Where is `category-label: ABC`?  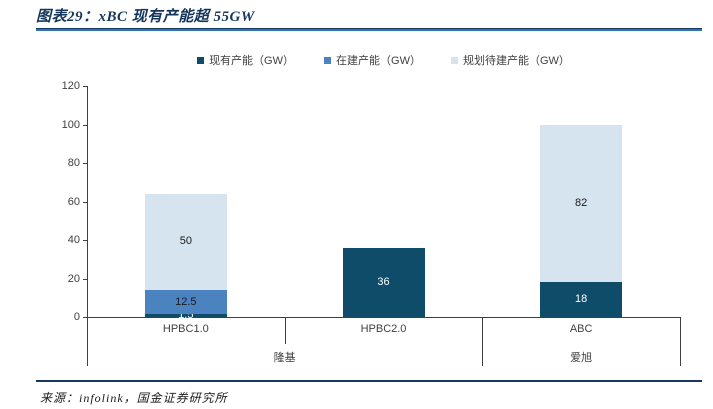 category-label: ABC is located at coordinates (581, 329).